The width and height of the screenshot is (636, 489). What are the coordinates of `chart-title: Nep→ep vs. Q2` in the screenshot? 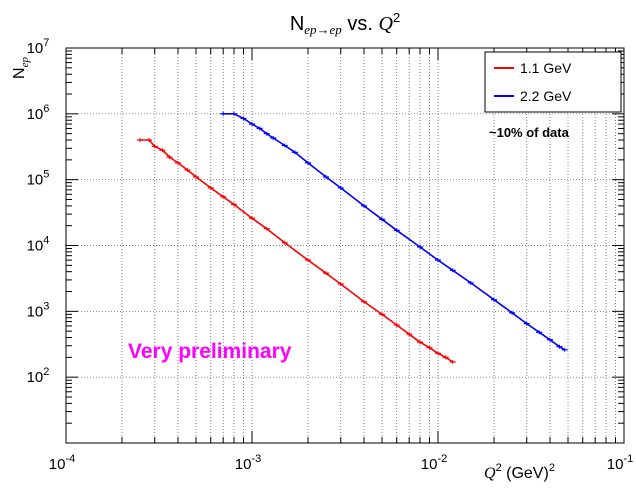 It's located at (345, 23).